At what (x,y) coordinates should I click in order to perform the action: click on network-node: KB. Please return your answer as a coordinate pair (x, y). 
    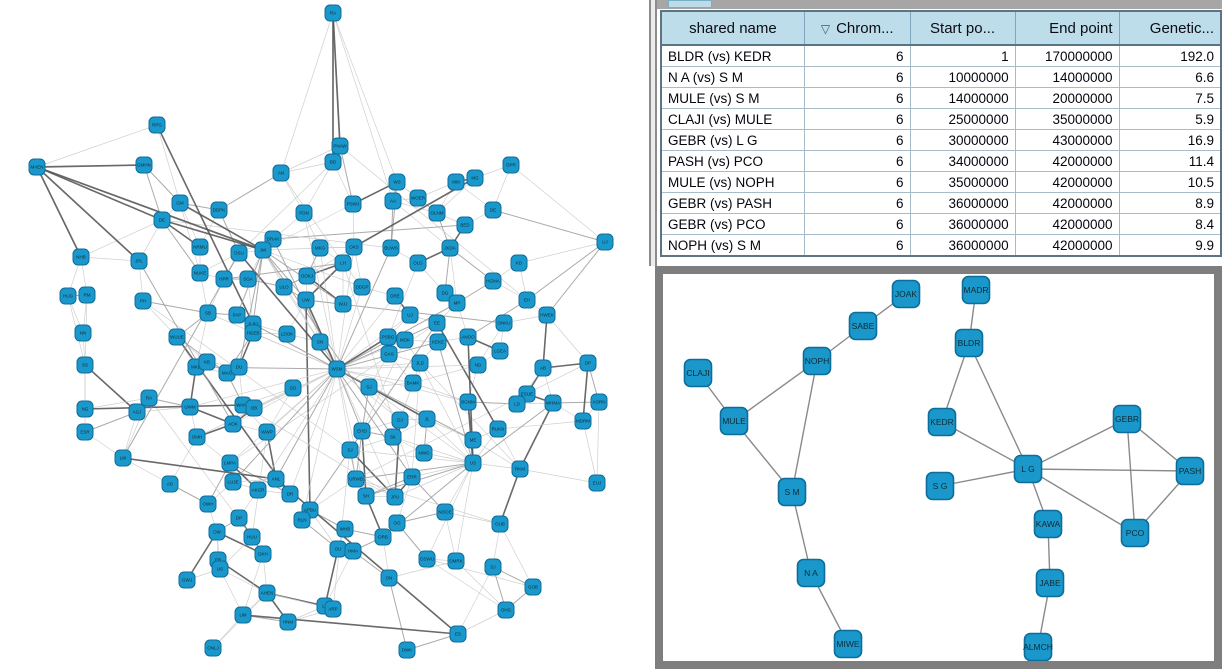
    Looking at the image, I should click on (207, 362).